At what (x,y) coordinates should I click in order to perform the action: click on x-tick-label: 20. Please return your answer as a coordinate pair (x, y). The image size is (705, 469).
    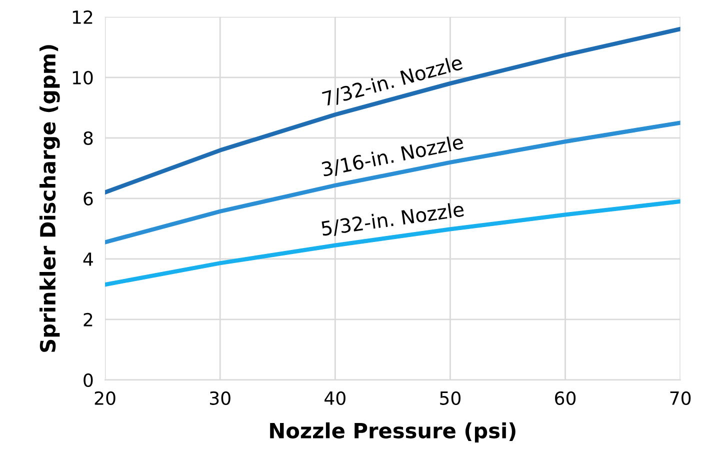
    Looking at the image, I should click on (105, 398).